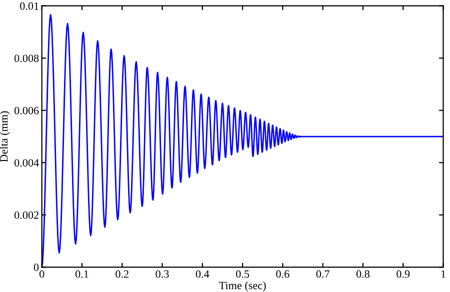 The height and width of the screenshot is (292, 450). What do you see at coordinates (81, 274) in the screenshot?
I see `x-tick-label: 0.1` at bounding box center [81, 274].